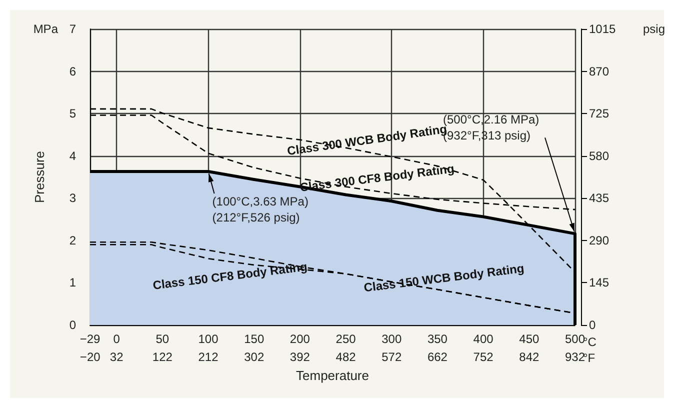 The image size is (674, 408). Describe the element at coordinates (444, 278) in the screenshot. I see `annotation: Class 150 WCB Body Rating` at that location.